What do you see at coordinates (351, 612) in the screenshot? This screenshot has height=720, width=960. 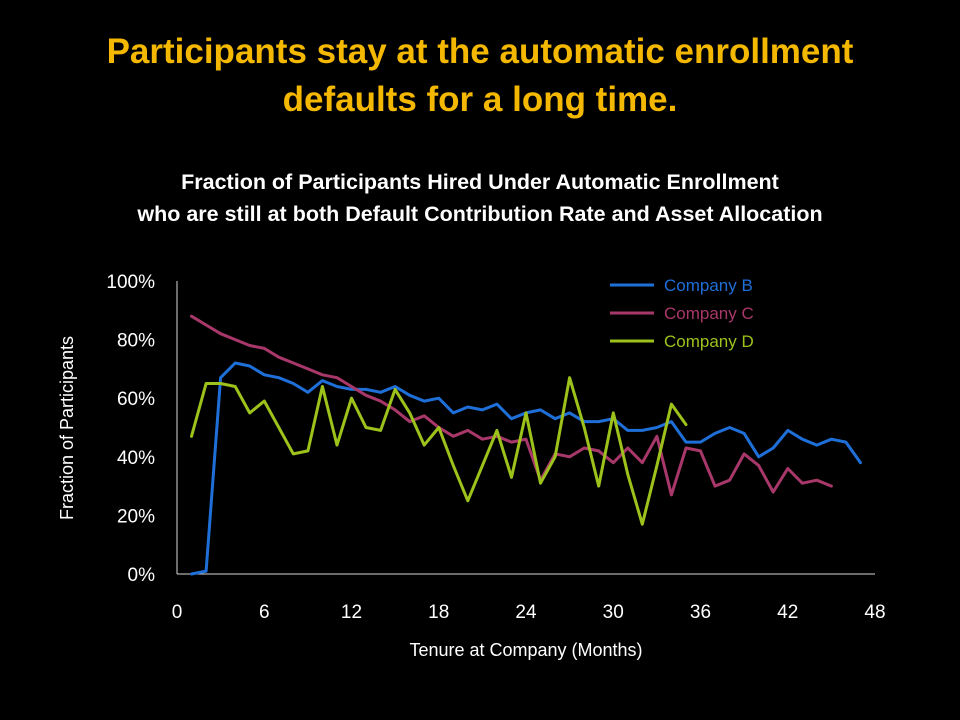 I see `x-tick-label: 12` at bounding box center [351, 612].